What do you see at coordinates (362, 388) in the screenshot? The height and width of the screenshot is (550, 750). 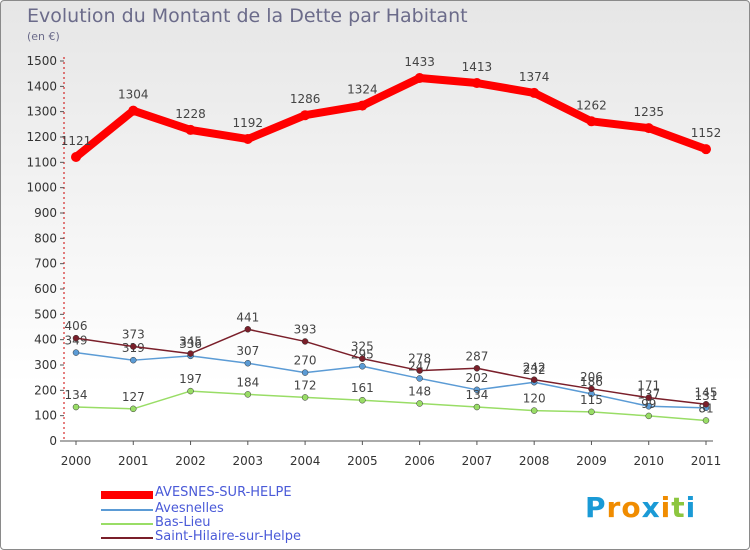 I see `data-label: 161` at bounding box center [362, 388].